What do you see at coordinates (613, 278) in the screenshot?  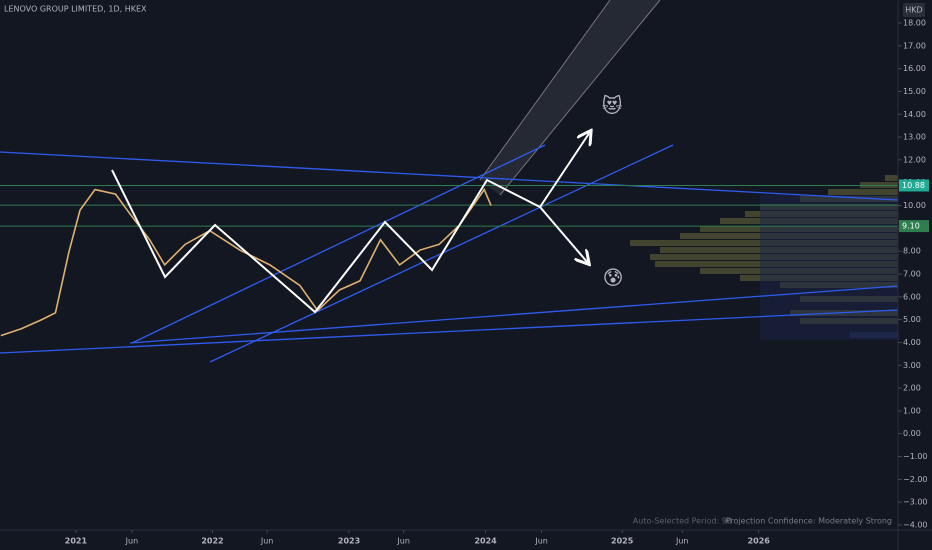 I see `emoji: 😰` at bounding box center [613, 278].